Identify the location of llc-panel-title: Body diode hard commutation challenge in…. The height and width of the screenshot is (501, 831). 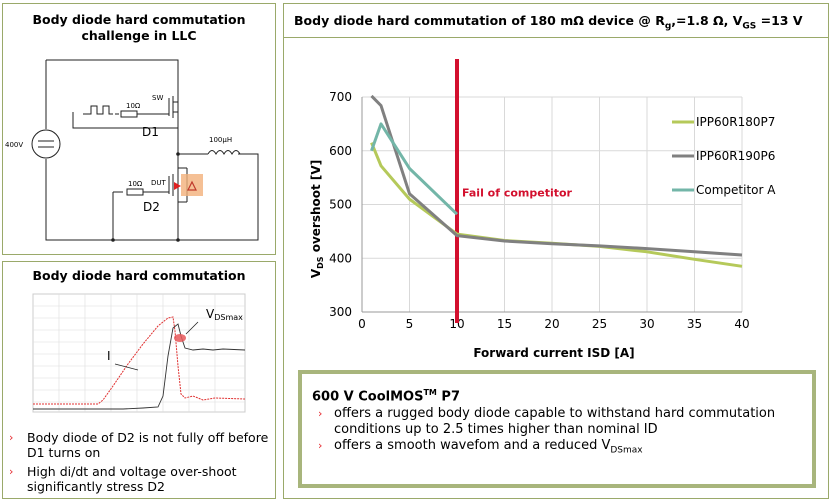
(139, 27).